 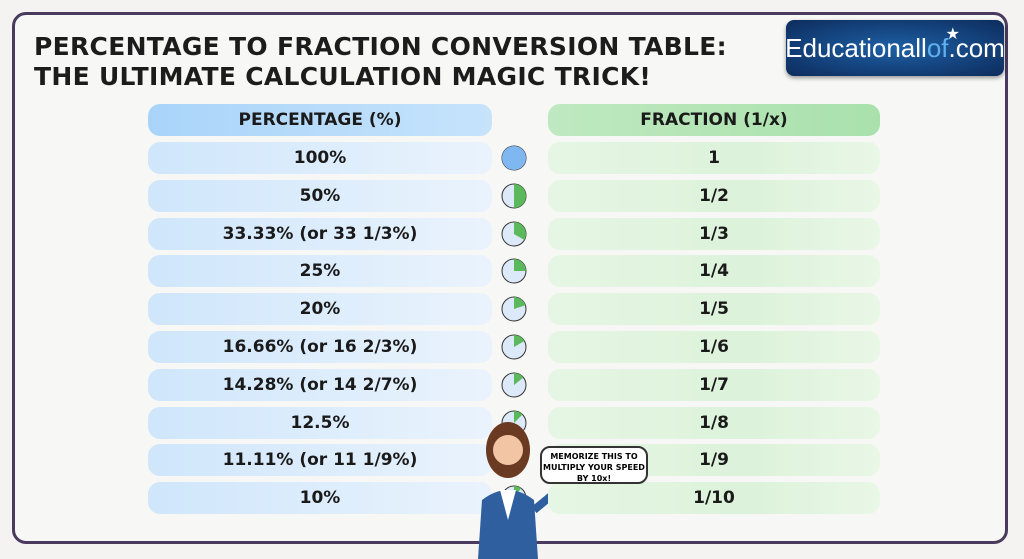 What do you see at coordinates (976, 47) in the screenshot?
I see `logo-suffix: .com` at bounding box center [976, 47].